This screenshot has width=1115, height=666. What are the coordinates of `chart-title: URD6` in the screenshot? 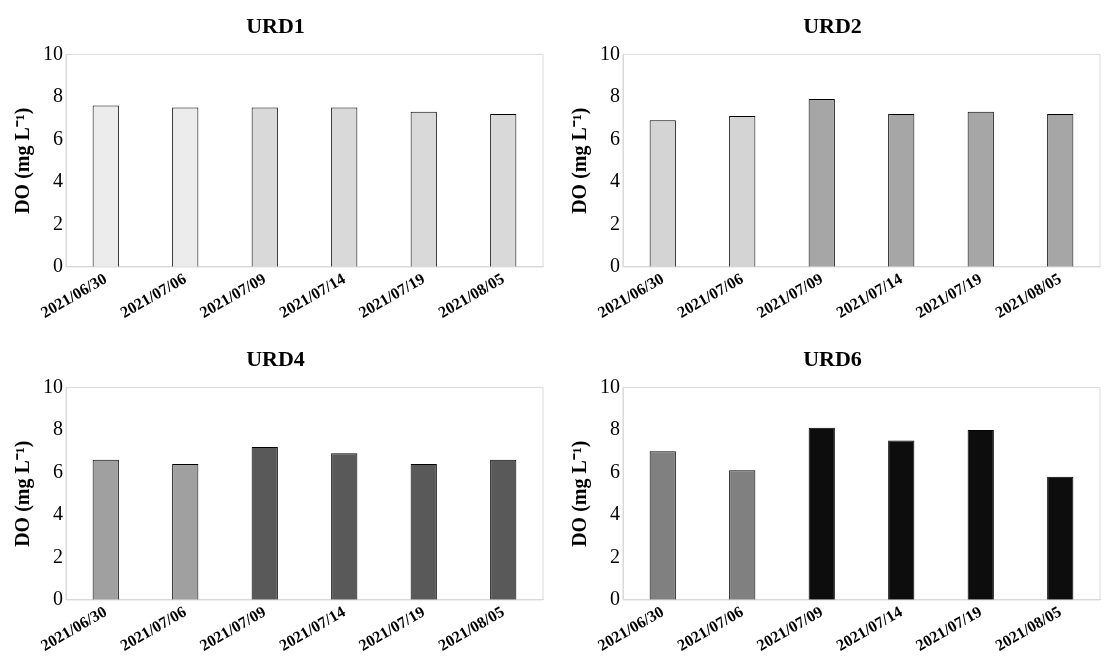 It's located at (832, 358).